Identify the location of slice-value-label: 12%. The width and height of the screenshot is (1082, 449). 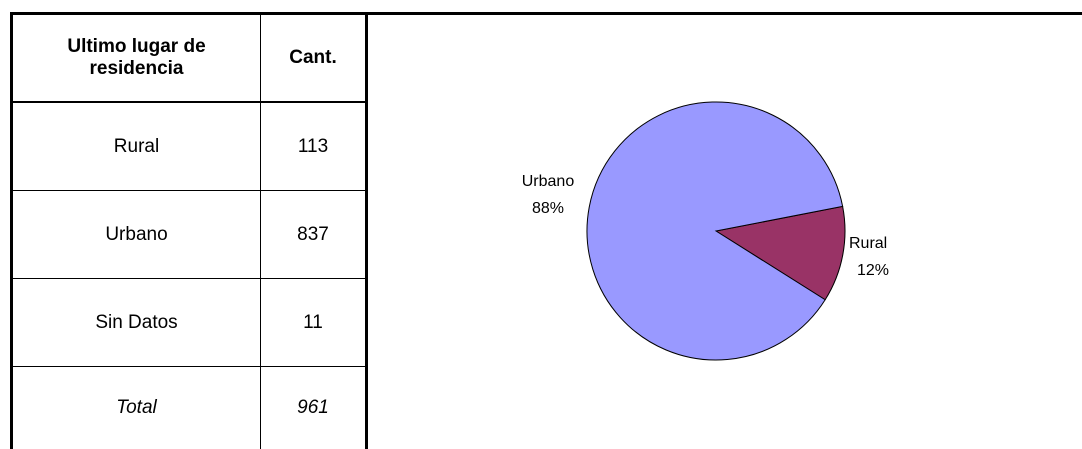
(873, 270).